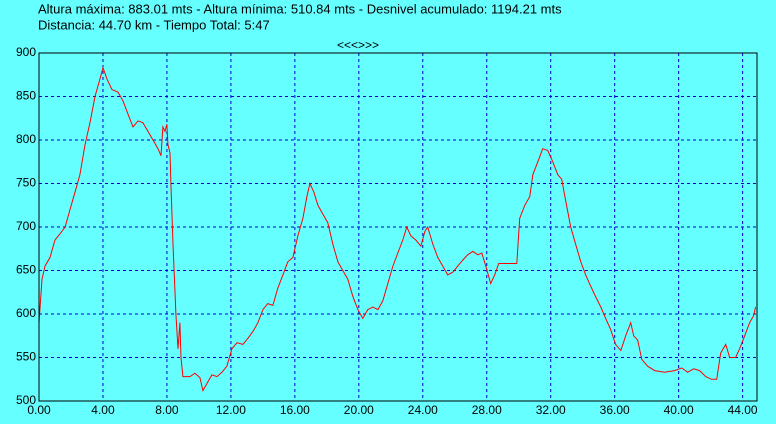 Image resolution: width=776 pixels, height=424 pixels. I want to click on x-tick-label: 0.00, so click(39, 410).